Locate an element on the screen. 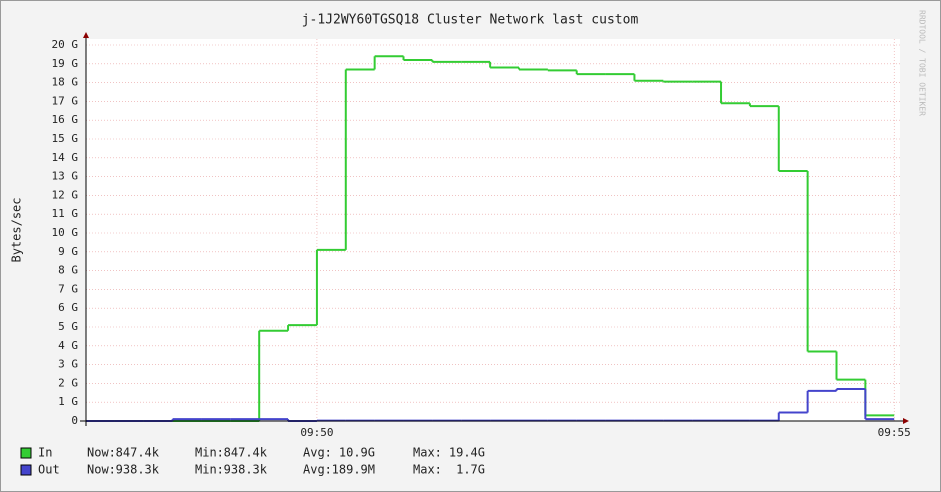 The image size is (941, 492). y-tick-label: 1 G is located at coordinates (68, 401).